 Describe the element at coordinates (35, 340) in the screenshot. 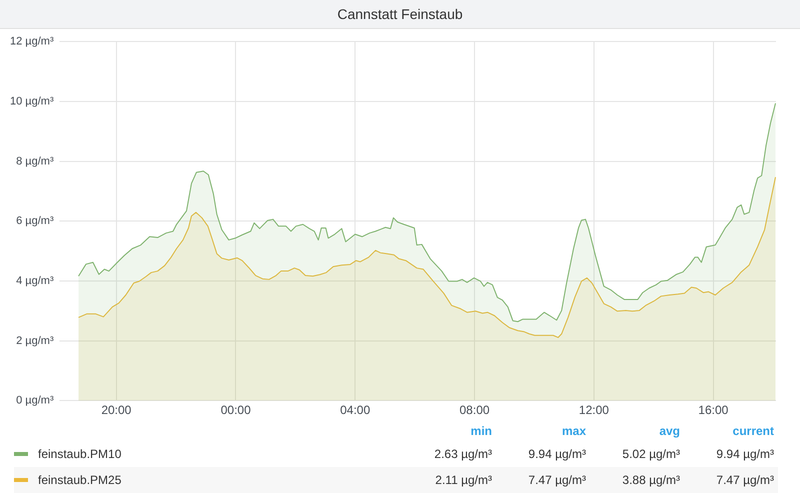

I see `y-tick-label: 2 µg/m³` at that location.